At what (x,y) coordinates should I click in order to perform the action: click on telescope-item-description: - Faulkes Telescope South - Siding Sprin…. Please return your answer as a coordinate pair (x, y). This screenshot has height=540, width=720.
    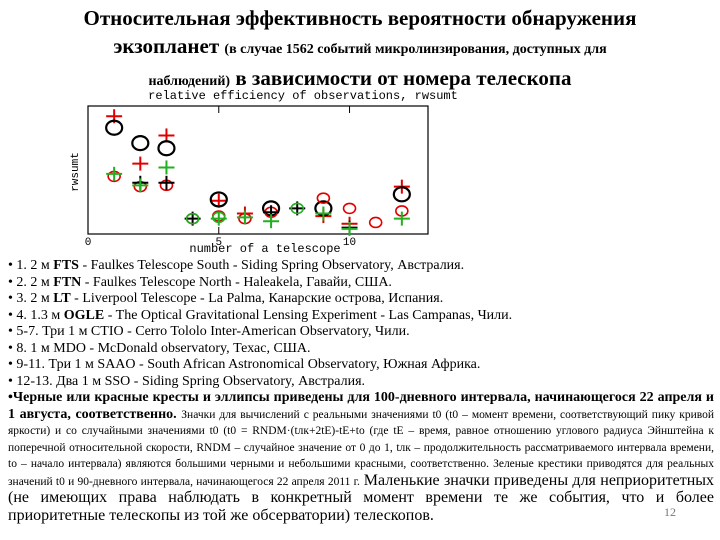
    Looking at the image, I should click on (271, 265).